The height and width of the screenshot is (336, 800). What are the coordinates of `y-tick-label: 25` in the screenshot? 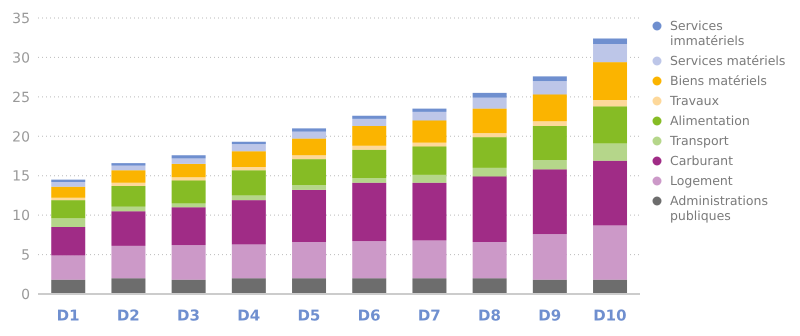 It's located at (21, 98).